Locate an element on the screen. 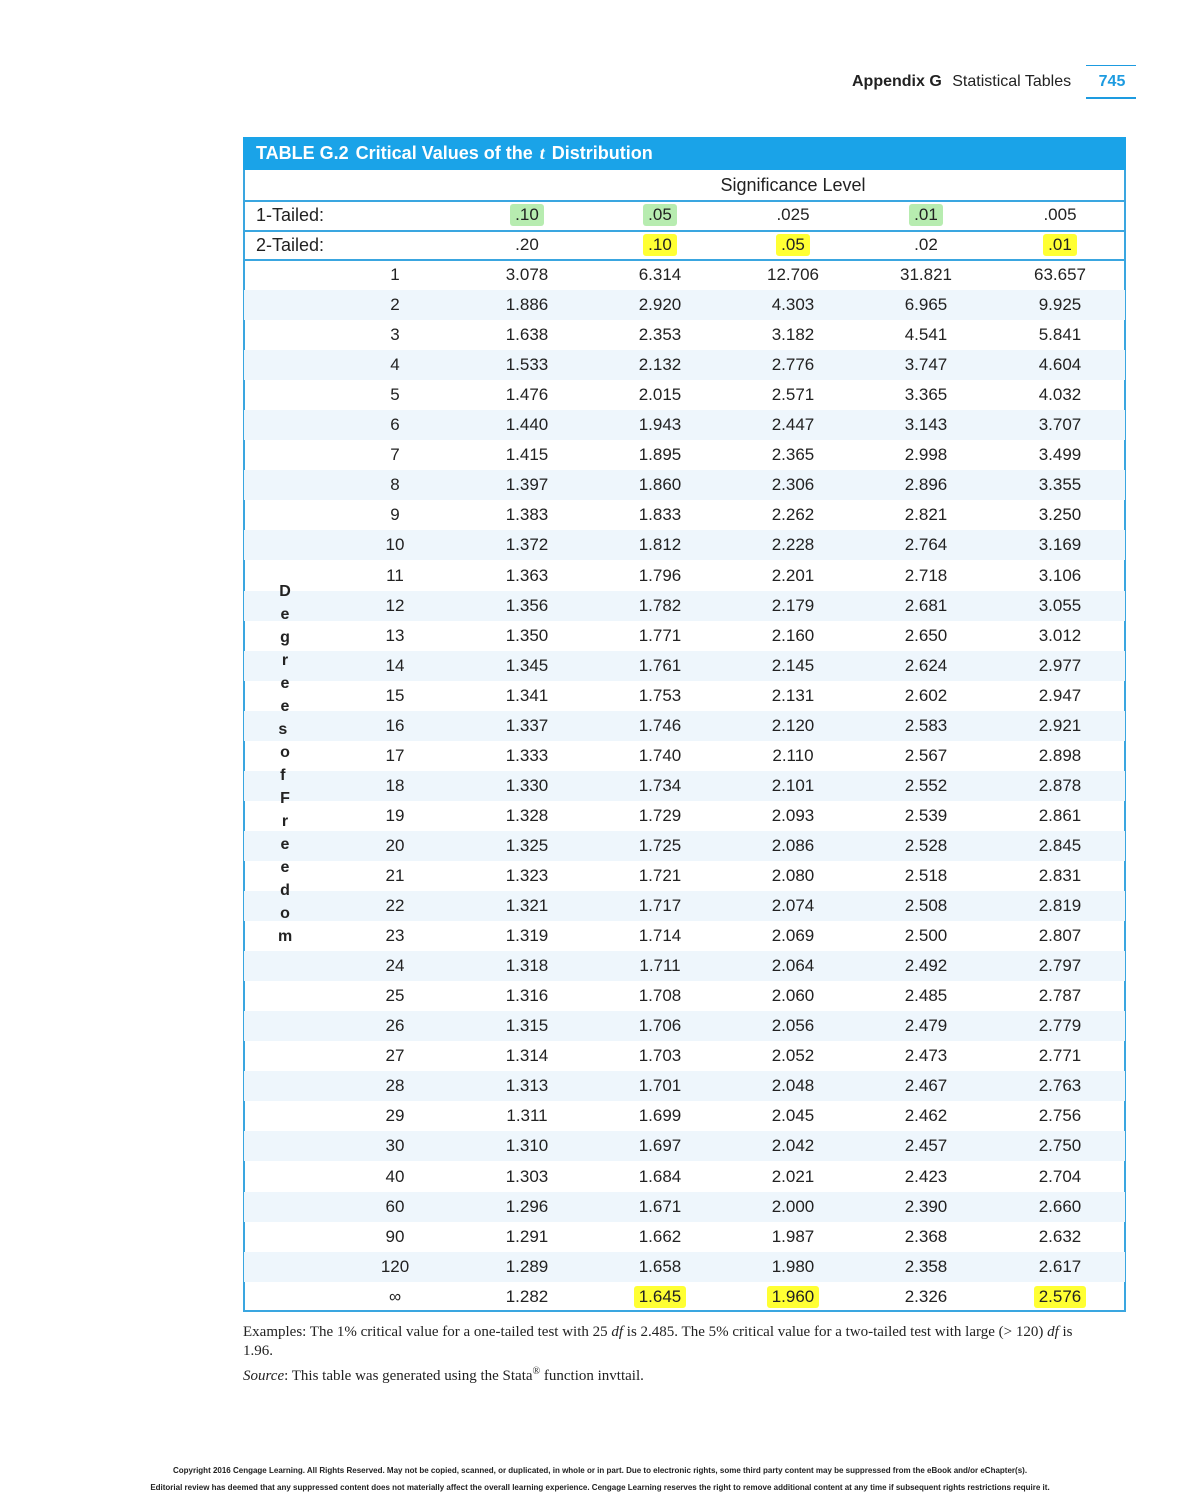  df-cell: 90 is located at coordinates (395, 1237).